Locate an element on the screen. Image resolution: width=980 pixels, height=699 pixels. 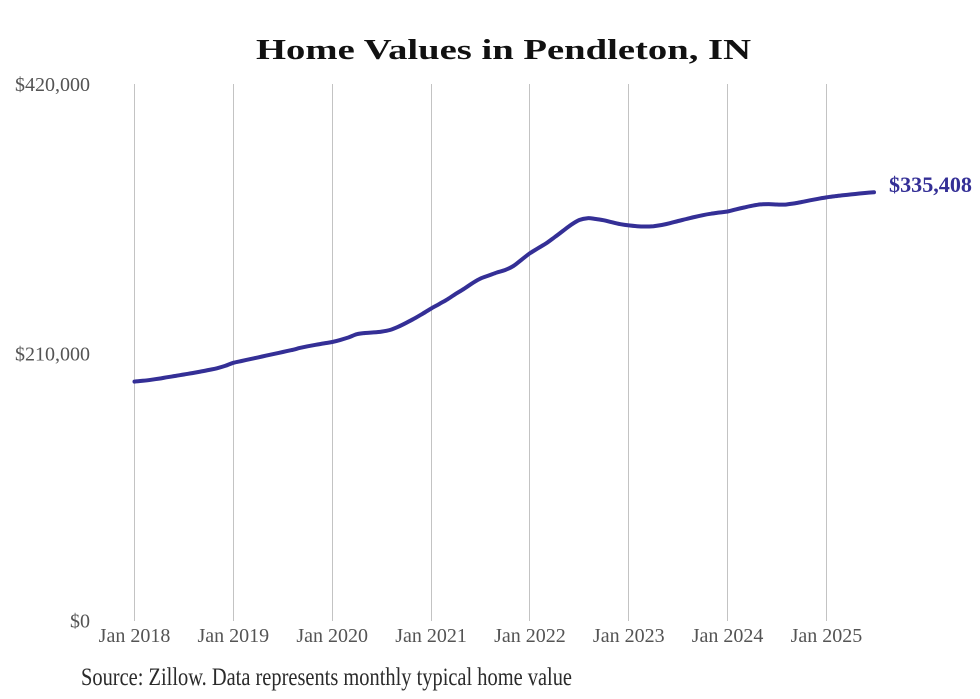
svg-text: $335,408 is located at coordinates (930, 184).